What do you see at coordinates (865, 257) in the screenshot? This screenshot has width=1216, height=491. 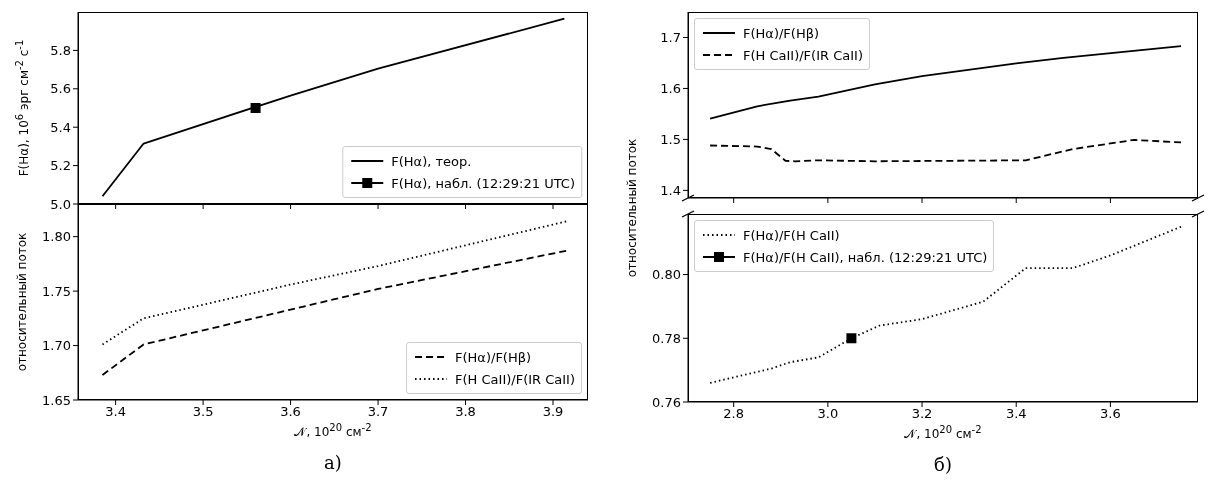 I see `legend-label: F(Hα)/F(H CaII), набл. (12:29:21 UTC)` at bounding box center [865, 257].